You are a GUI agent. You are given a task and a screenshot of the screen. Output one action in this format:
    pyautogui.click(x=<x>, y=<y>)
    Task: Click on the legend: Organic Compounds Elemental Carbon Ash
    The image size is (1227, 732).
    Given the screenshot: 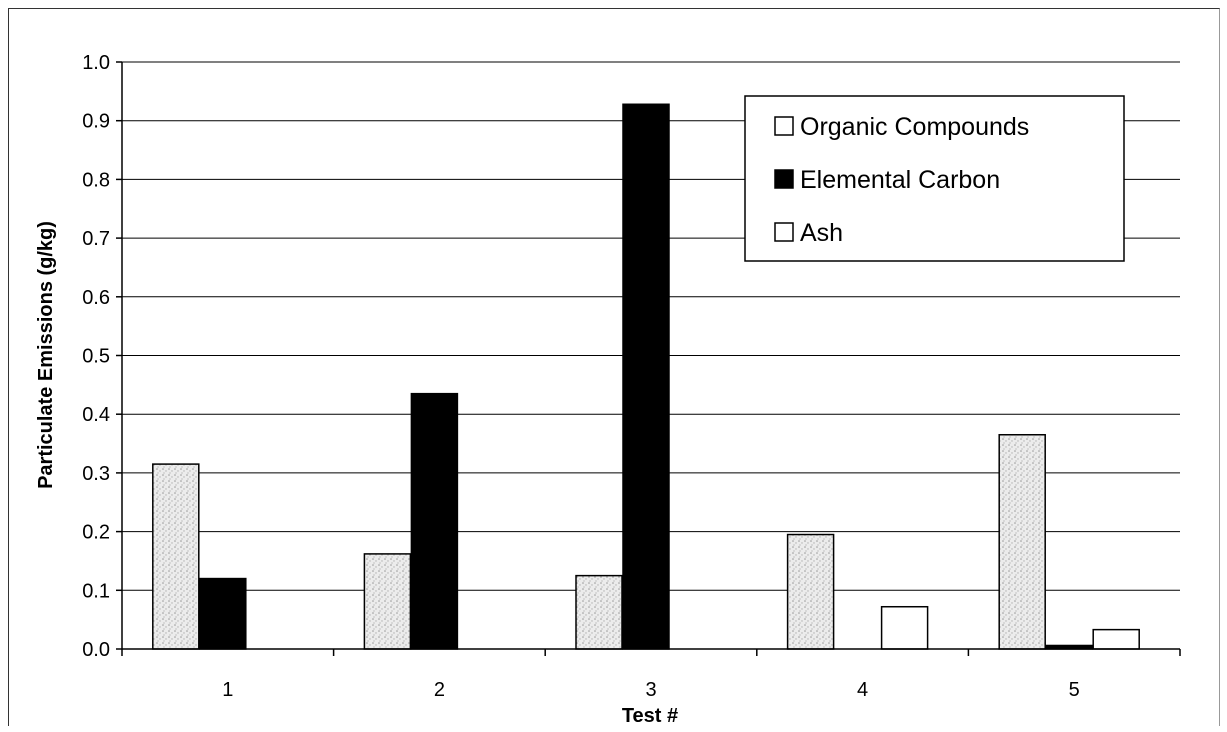 What is the action you would take?
    pyautogui.click(x=934, y=178)
    